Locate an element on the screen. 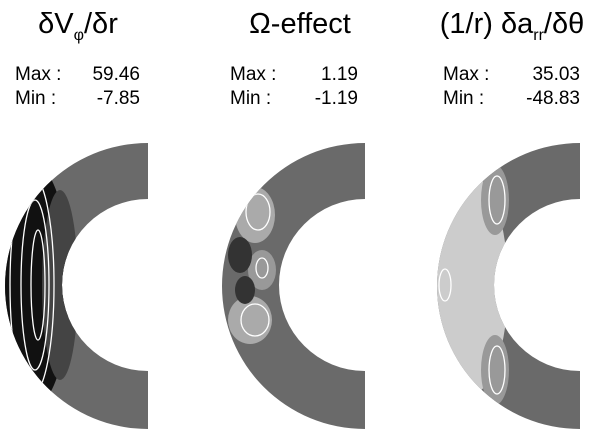 Image resolution: width=600 pixels, height=430 pixels. title-text: Ω-effect is located at coordinates (300, 24).